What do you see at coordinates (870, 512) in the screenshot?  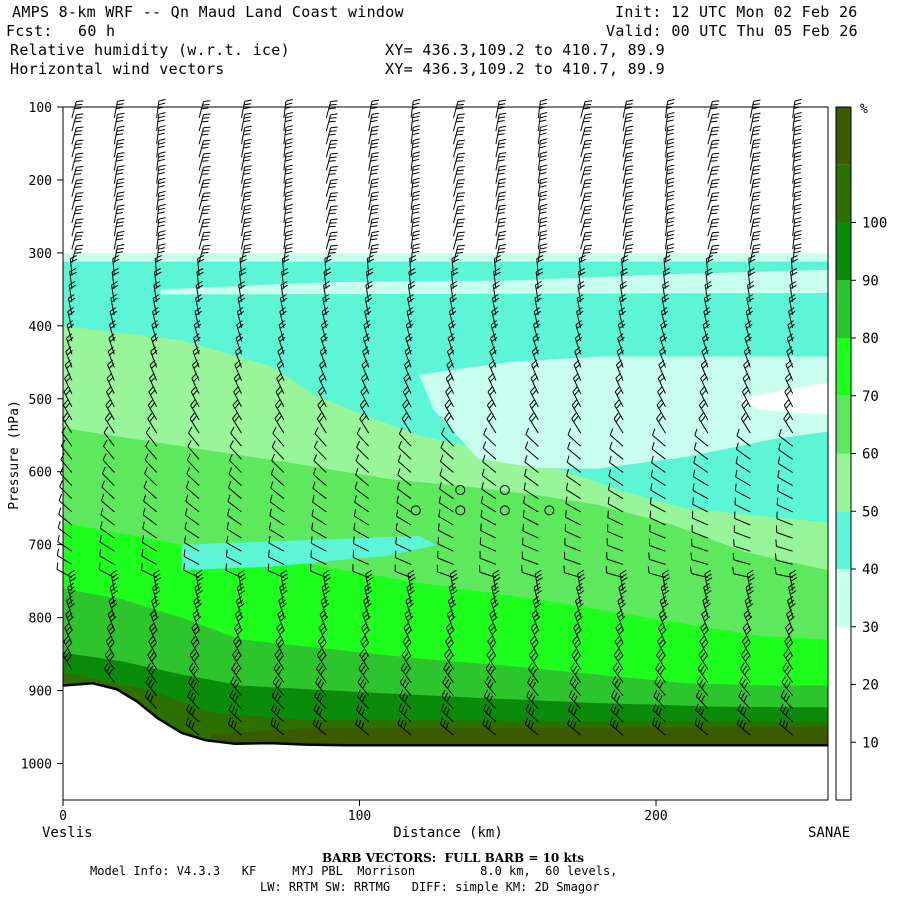 I see `colorbar-label: 50` at bounding box center [870, 512].